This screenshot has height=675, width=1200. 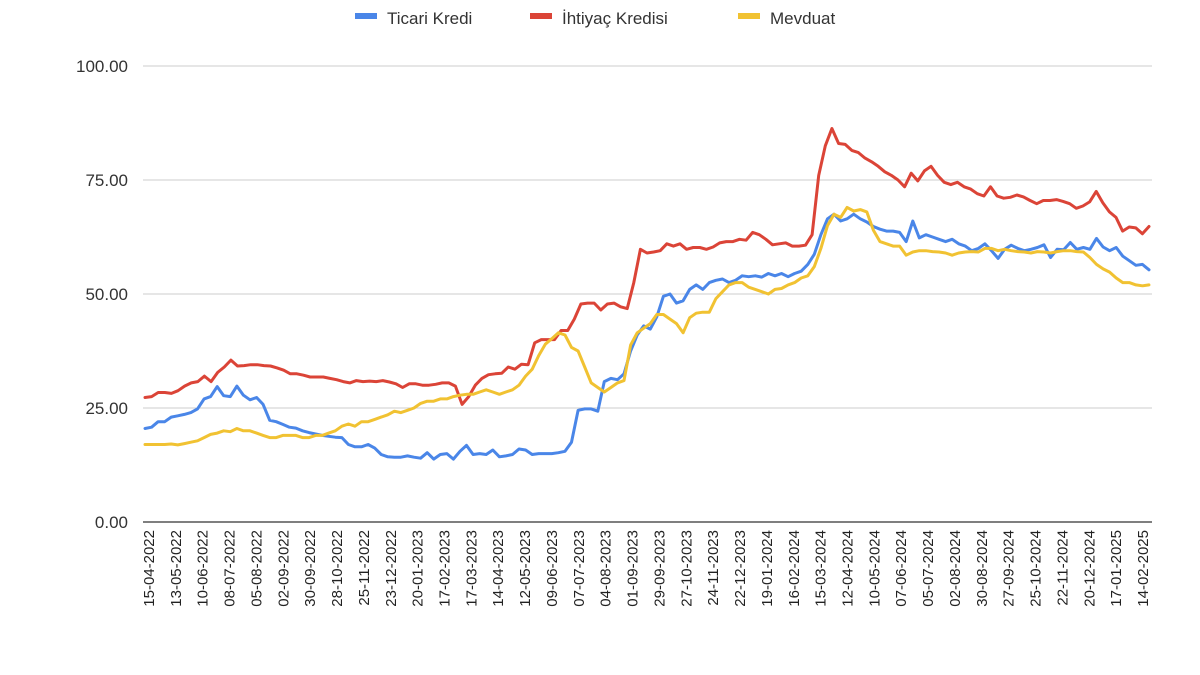 I want to click on x-tick-label: 07-07-2023, so click(x=579, y=568).